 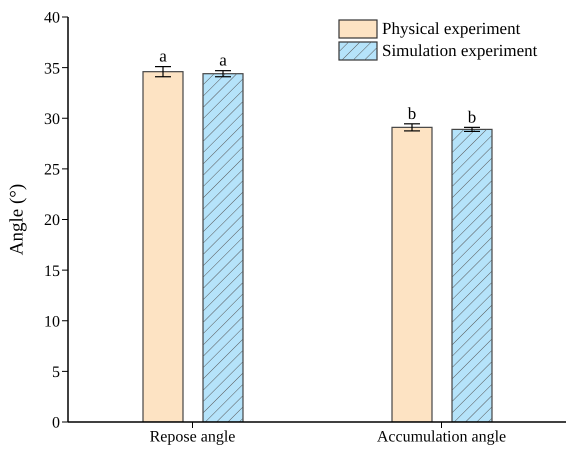 What do you see at coordinates (56, 423) in the screenshot?
I see `y-tick-label: 0` at bounding box center [56, 423].